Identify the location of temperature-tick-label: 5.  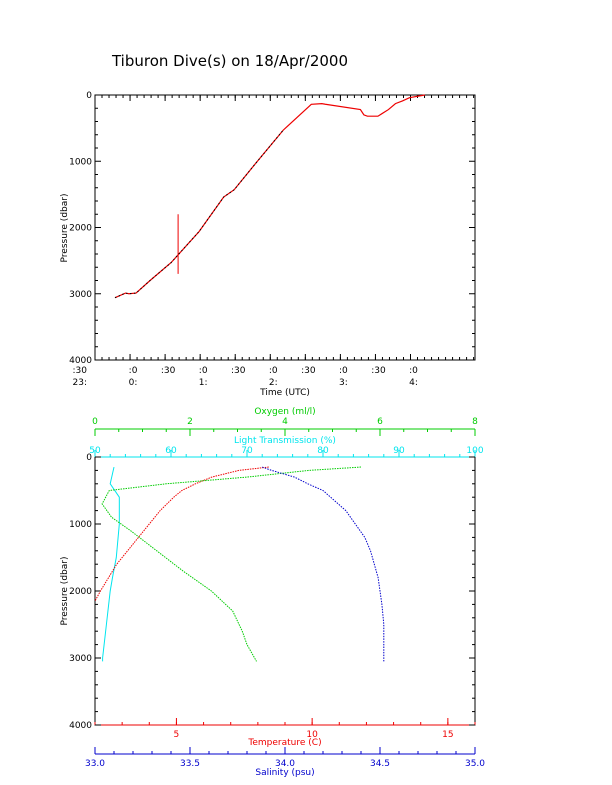
(177, 735).